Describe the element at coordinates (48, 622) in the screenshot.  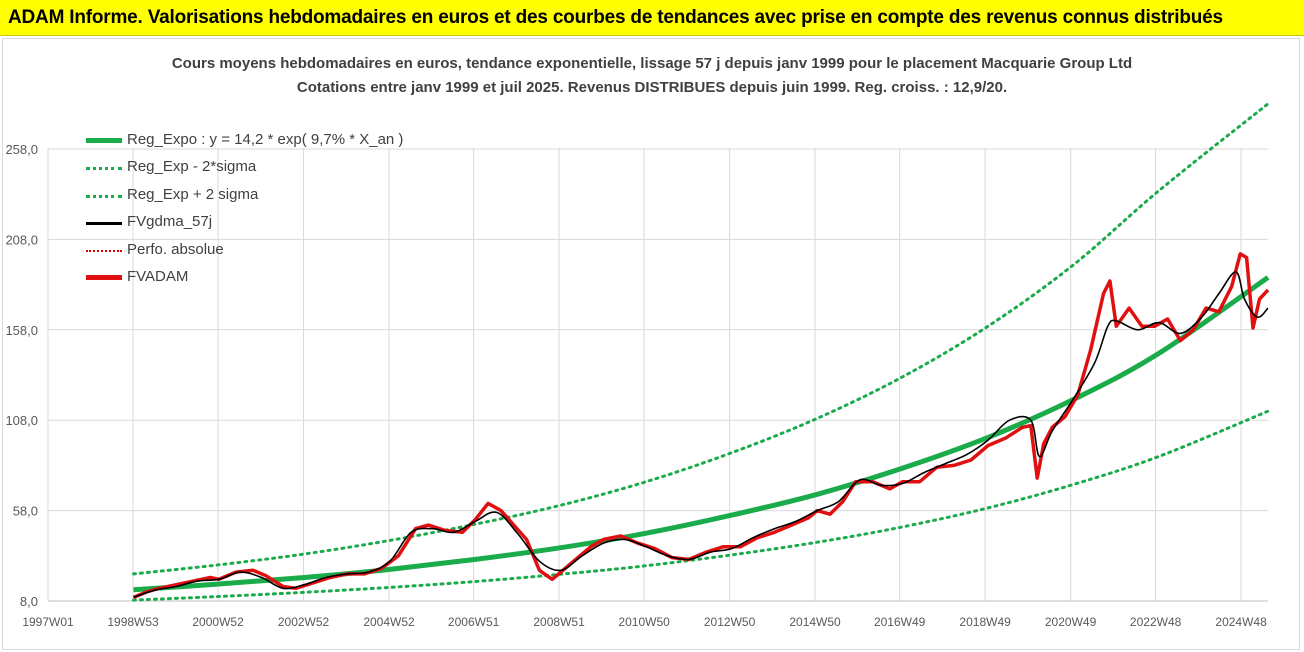
I see `x-tick-label: 1997W01` at that location.